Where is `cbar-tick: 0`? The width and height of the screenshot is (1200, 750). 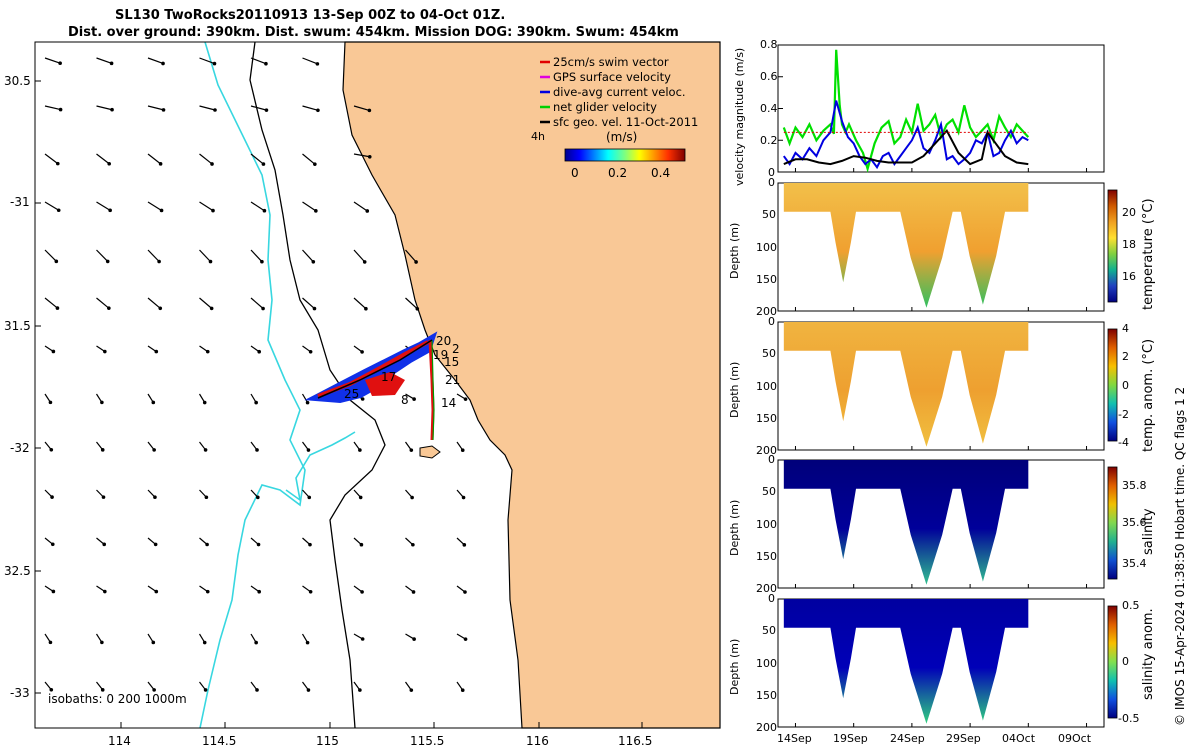
cbar-tick: 0 is located at coordinates (1125, 661).